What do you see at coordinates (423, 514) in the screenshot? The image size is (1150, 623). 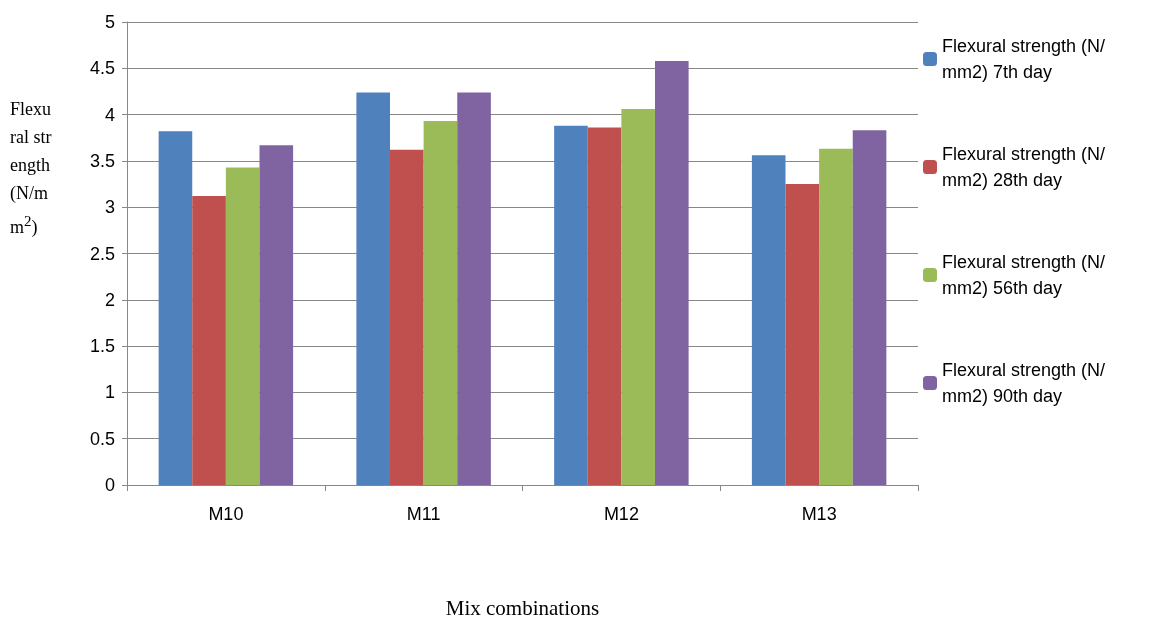 I see `x-tick-label: M11` at bounding box center [423, 514].